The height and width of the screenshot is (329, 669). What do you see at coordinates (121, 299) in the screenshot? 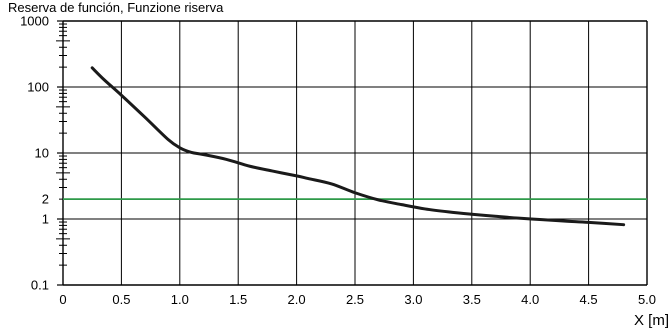
I see `x-tick-label: 0.5` at bounding box center [121, 299].